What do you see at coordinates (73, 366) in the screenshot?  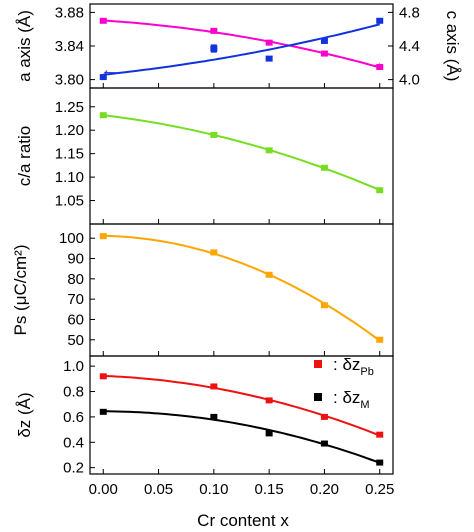 I see `y-tick-label: 1.0` at bounding box center [73, 366].